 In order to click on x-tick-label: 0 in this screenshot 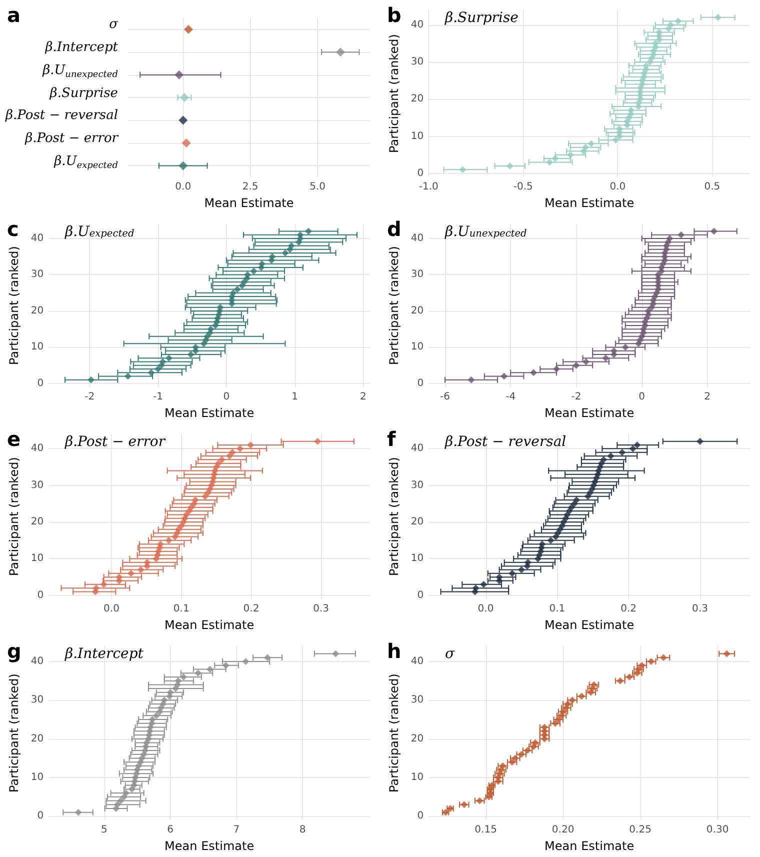, I will do `click(641, 397)`.